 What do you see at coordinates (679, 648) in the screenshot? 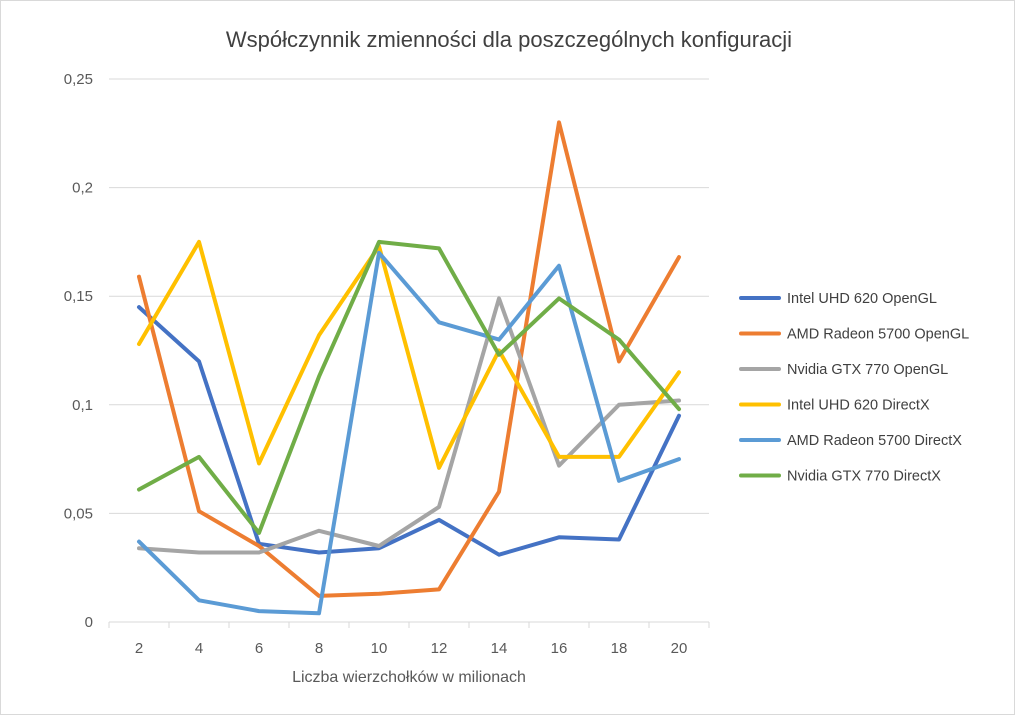
I see `x-tick-label: 20` at bounding box center [679, 648].